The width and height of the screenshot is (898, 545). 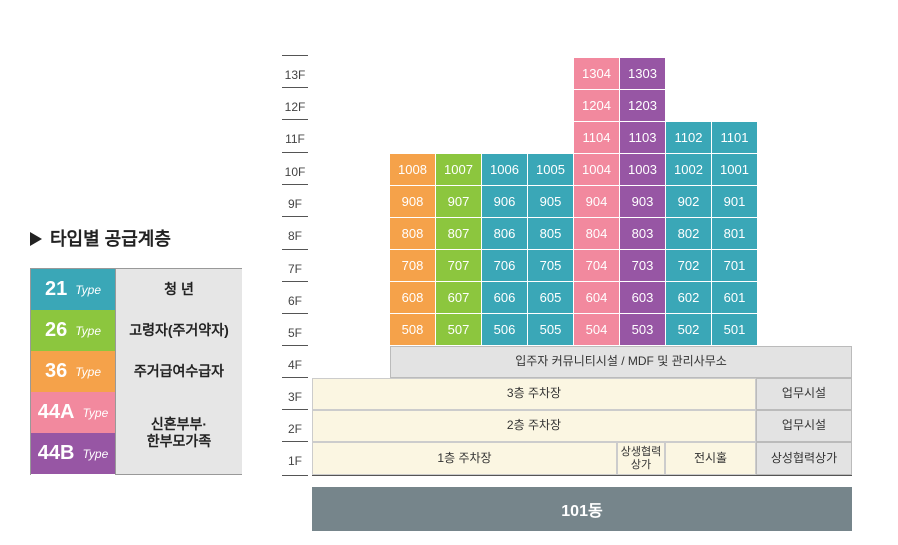 What do you see at coordinates (459, 330) in the screenshot?
I see `unit-cell: 507` at bounding box center [459, 330].